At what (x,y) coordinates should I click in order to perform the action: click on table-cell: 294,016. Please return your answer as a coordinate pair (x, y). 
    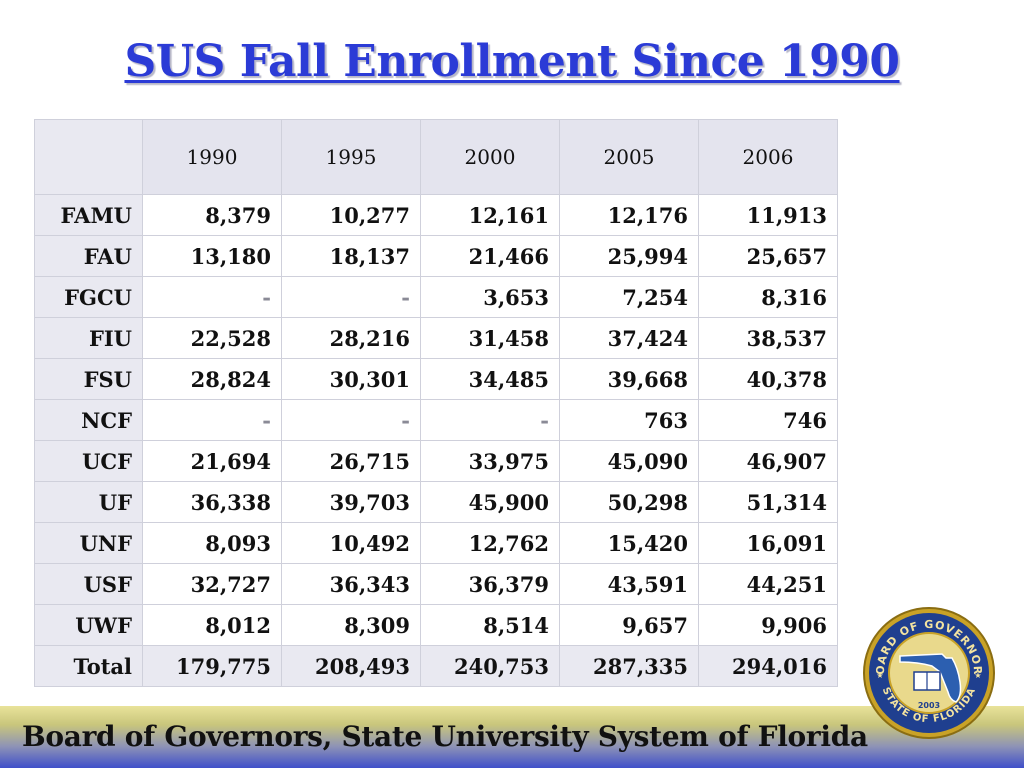
    Looking at the image, I should click on (768, 666).